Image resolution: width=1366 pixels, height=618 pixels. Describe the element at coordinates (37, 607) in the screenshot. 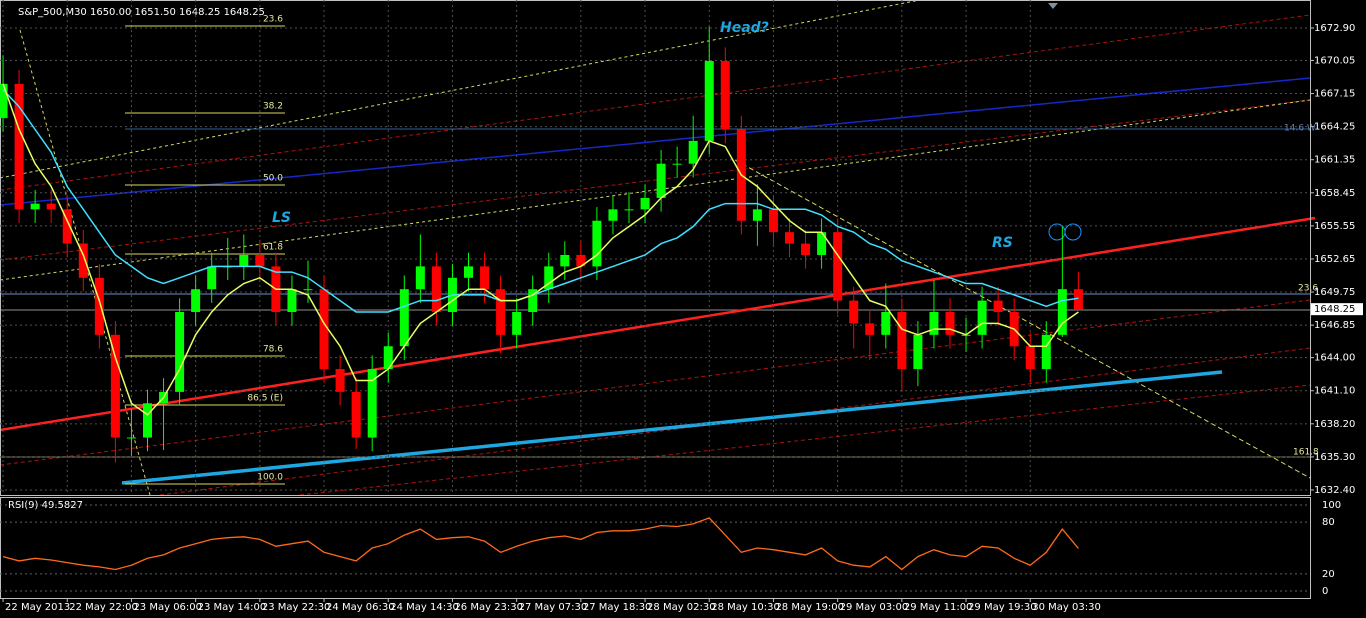

I see `x-tick-label: 22 May 2013` at that location.